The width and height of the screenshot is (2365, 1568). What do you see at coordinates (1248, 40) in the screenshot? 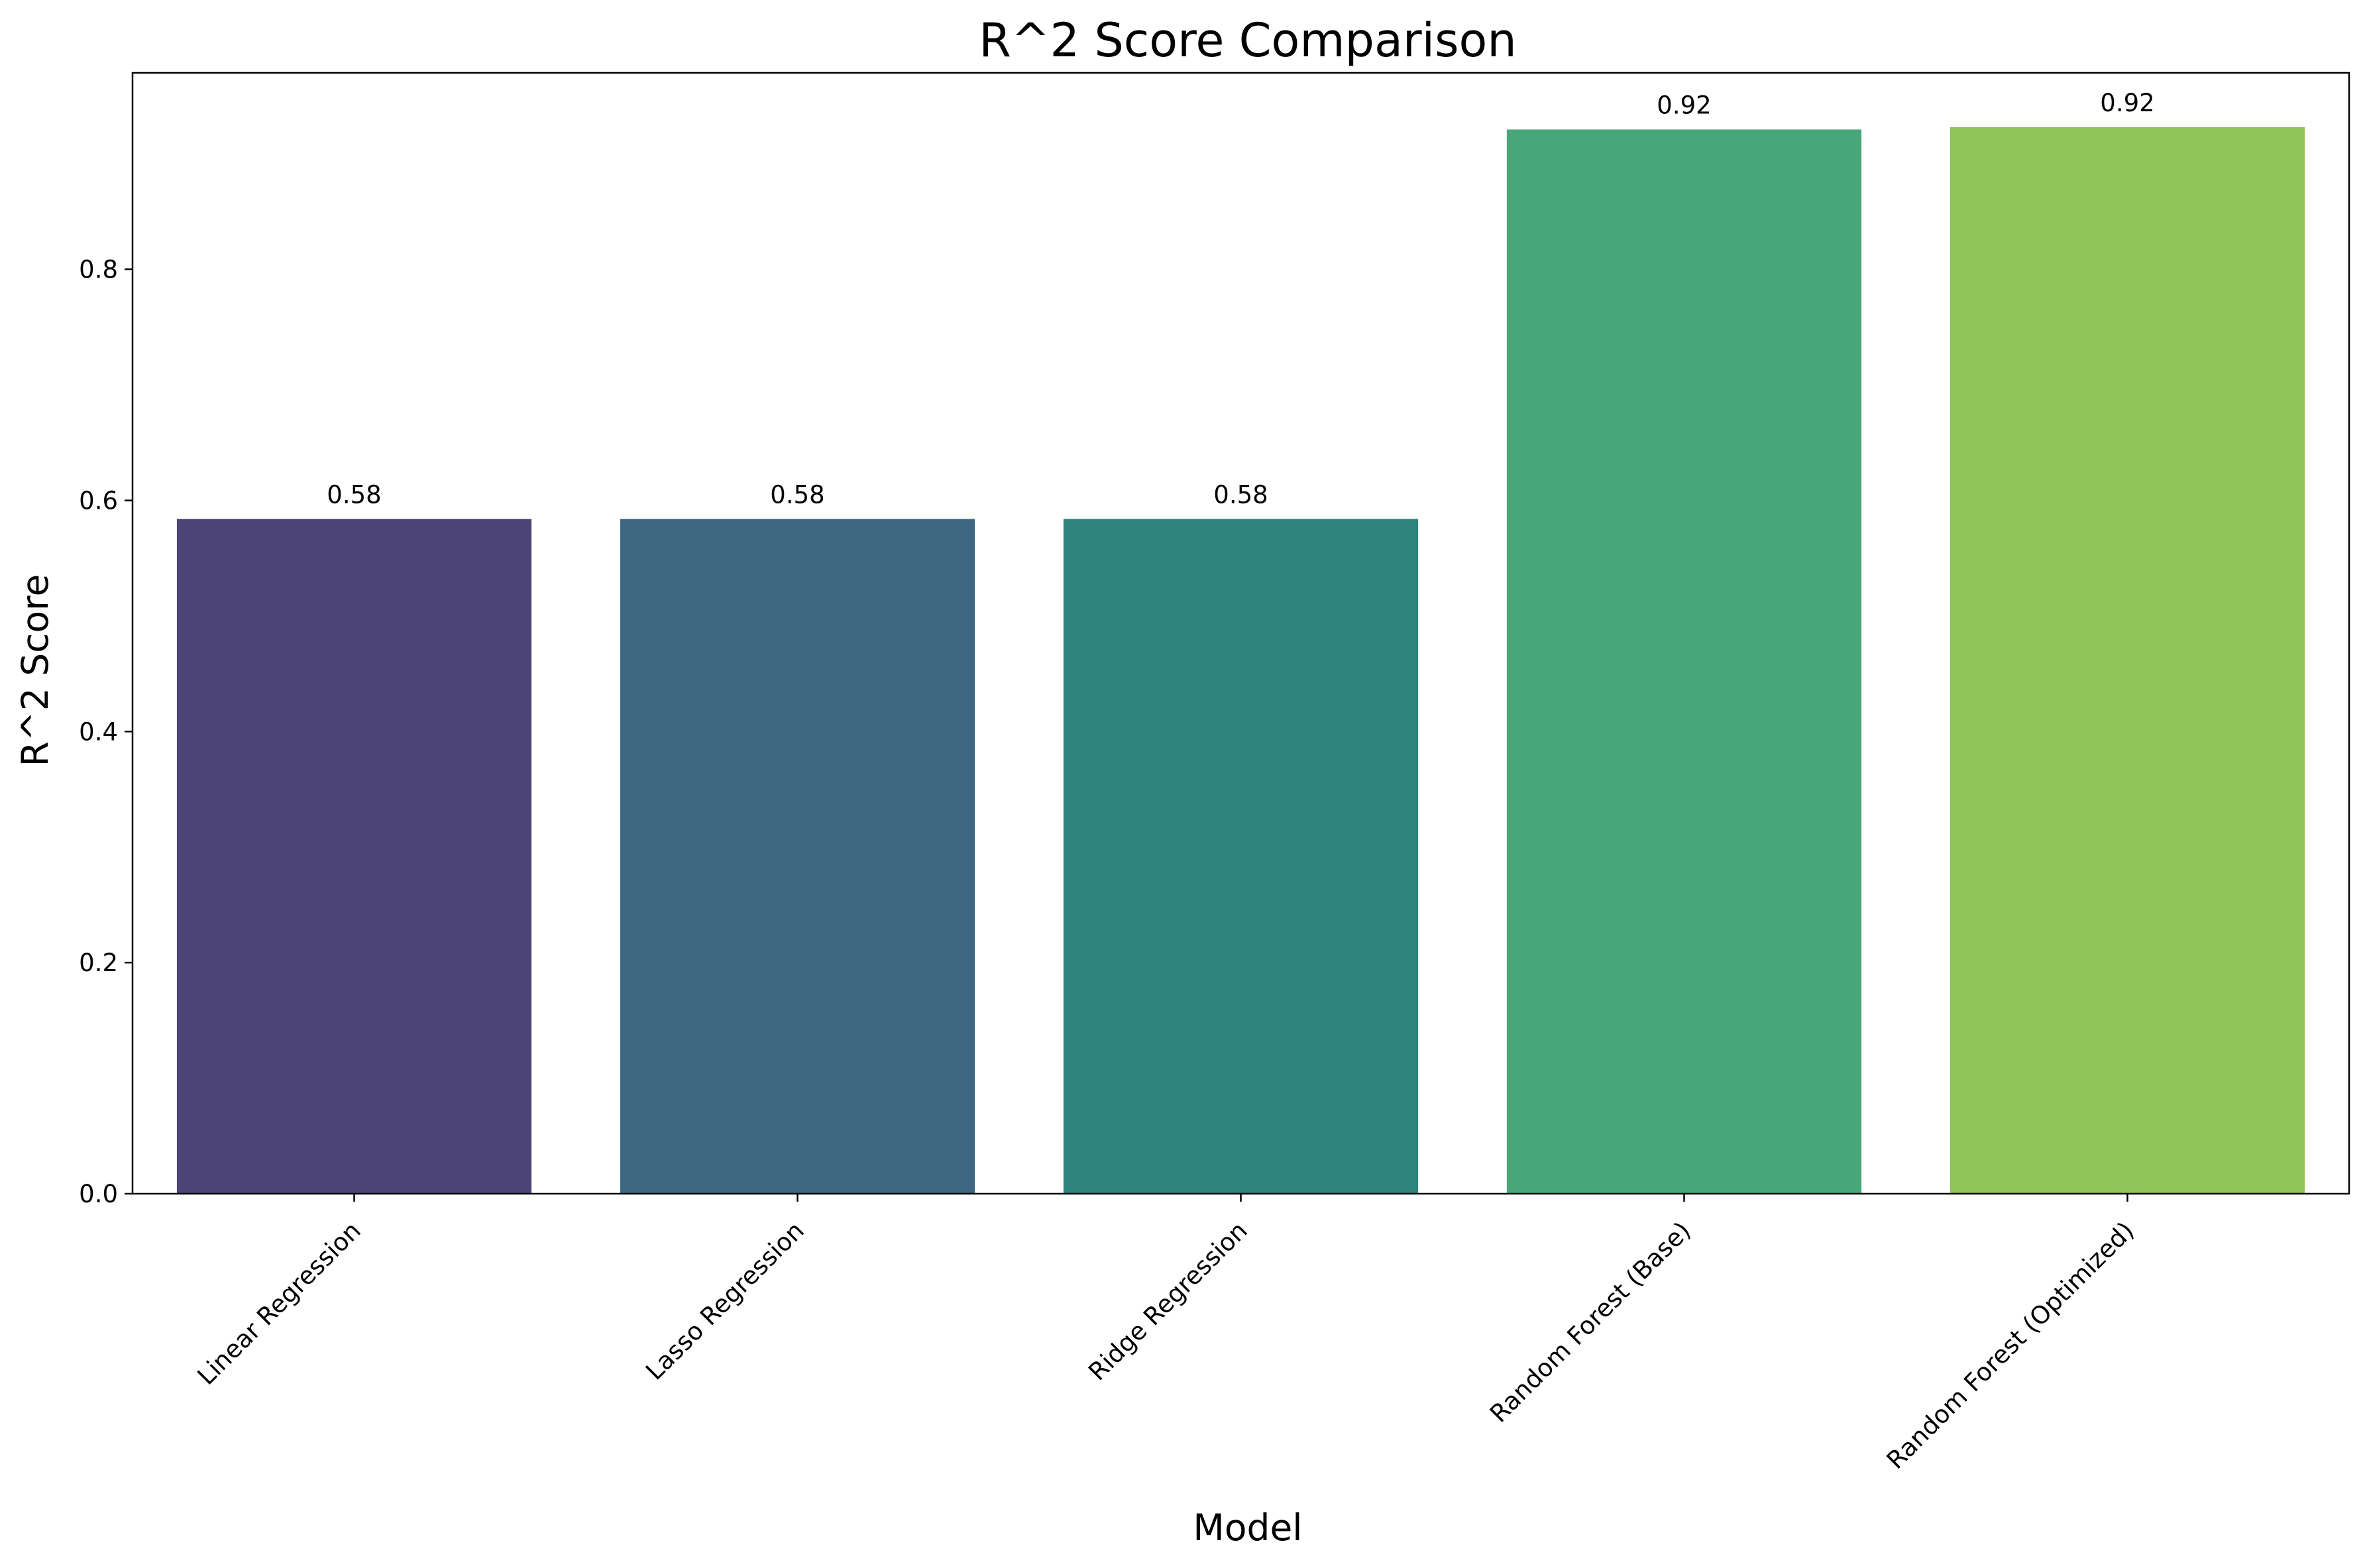
I see `chart-title: R^2 Score Comparison` at bounding box center [1248, 40].